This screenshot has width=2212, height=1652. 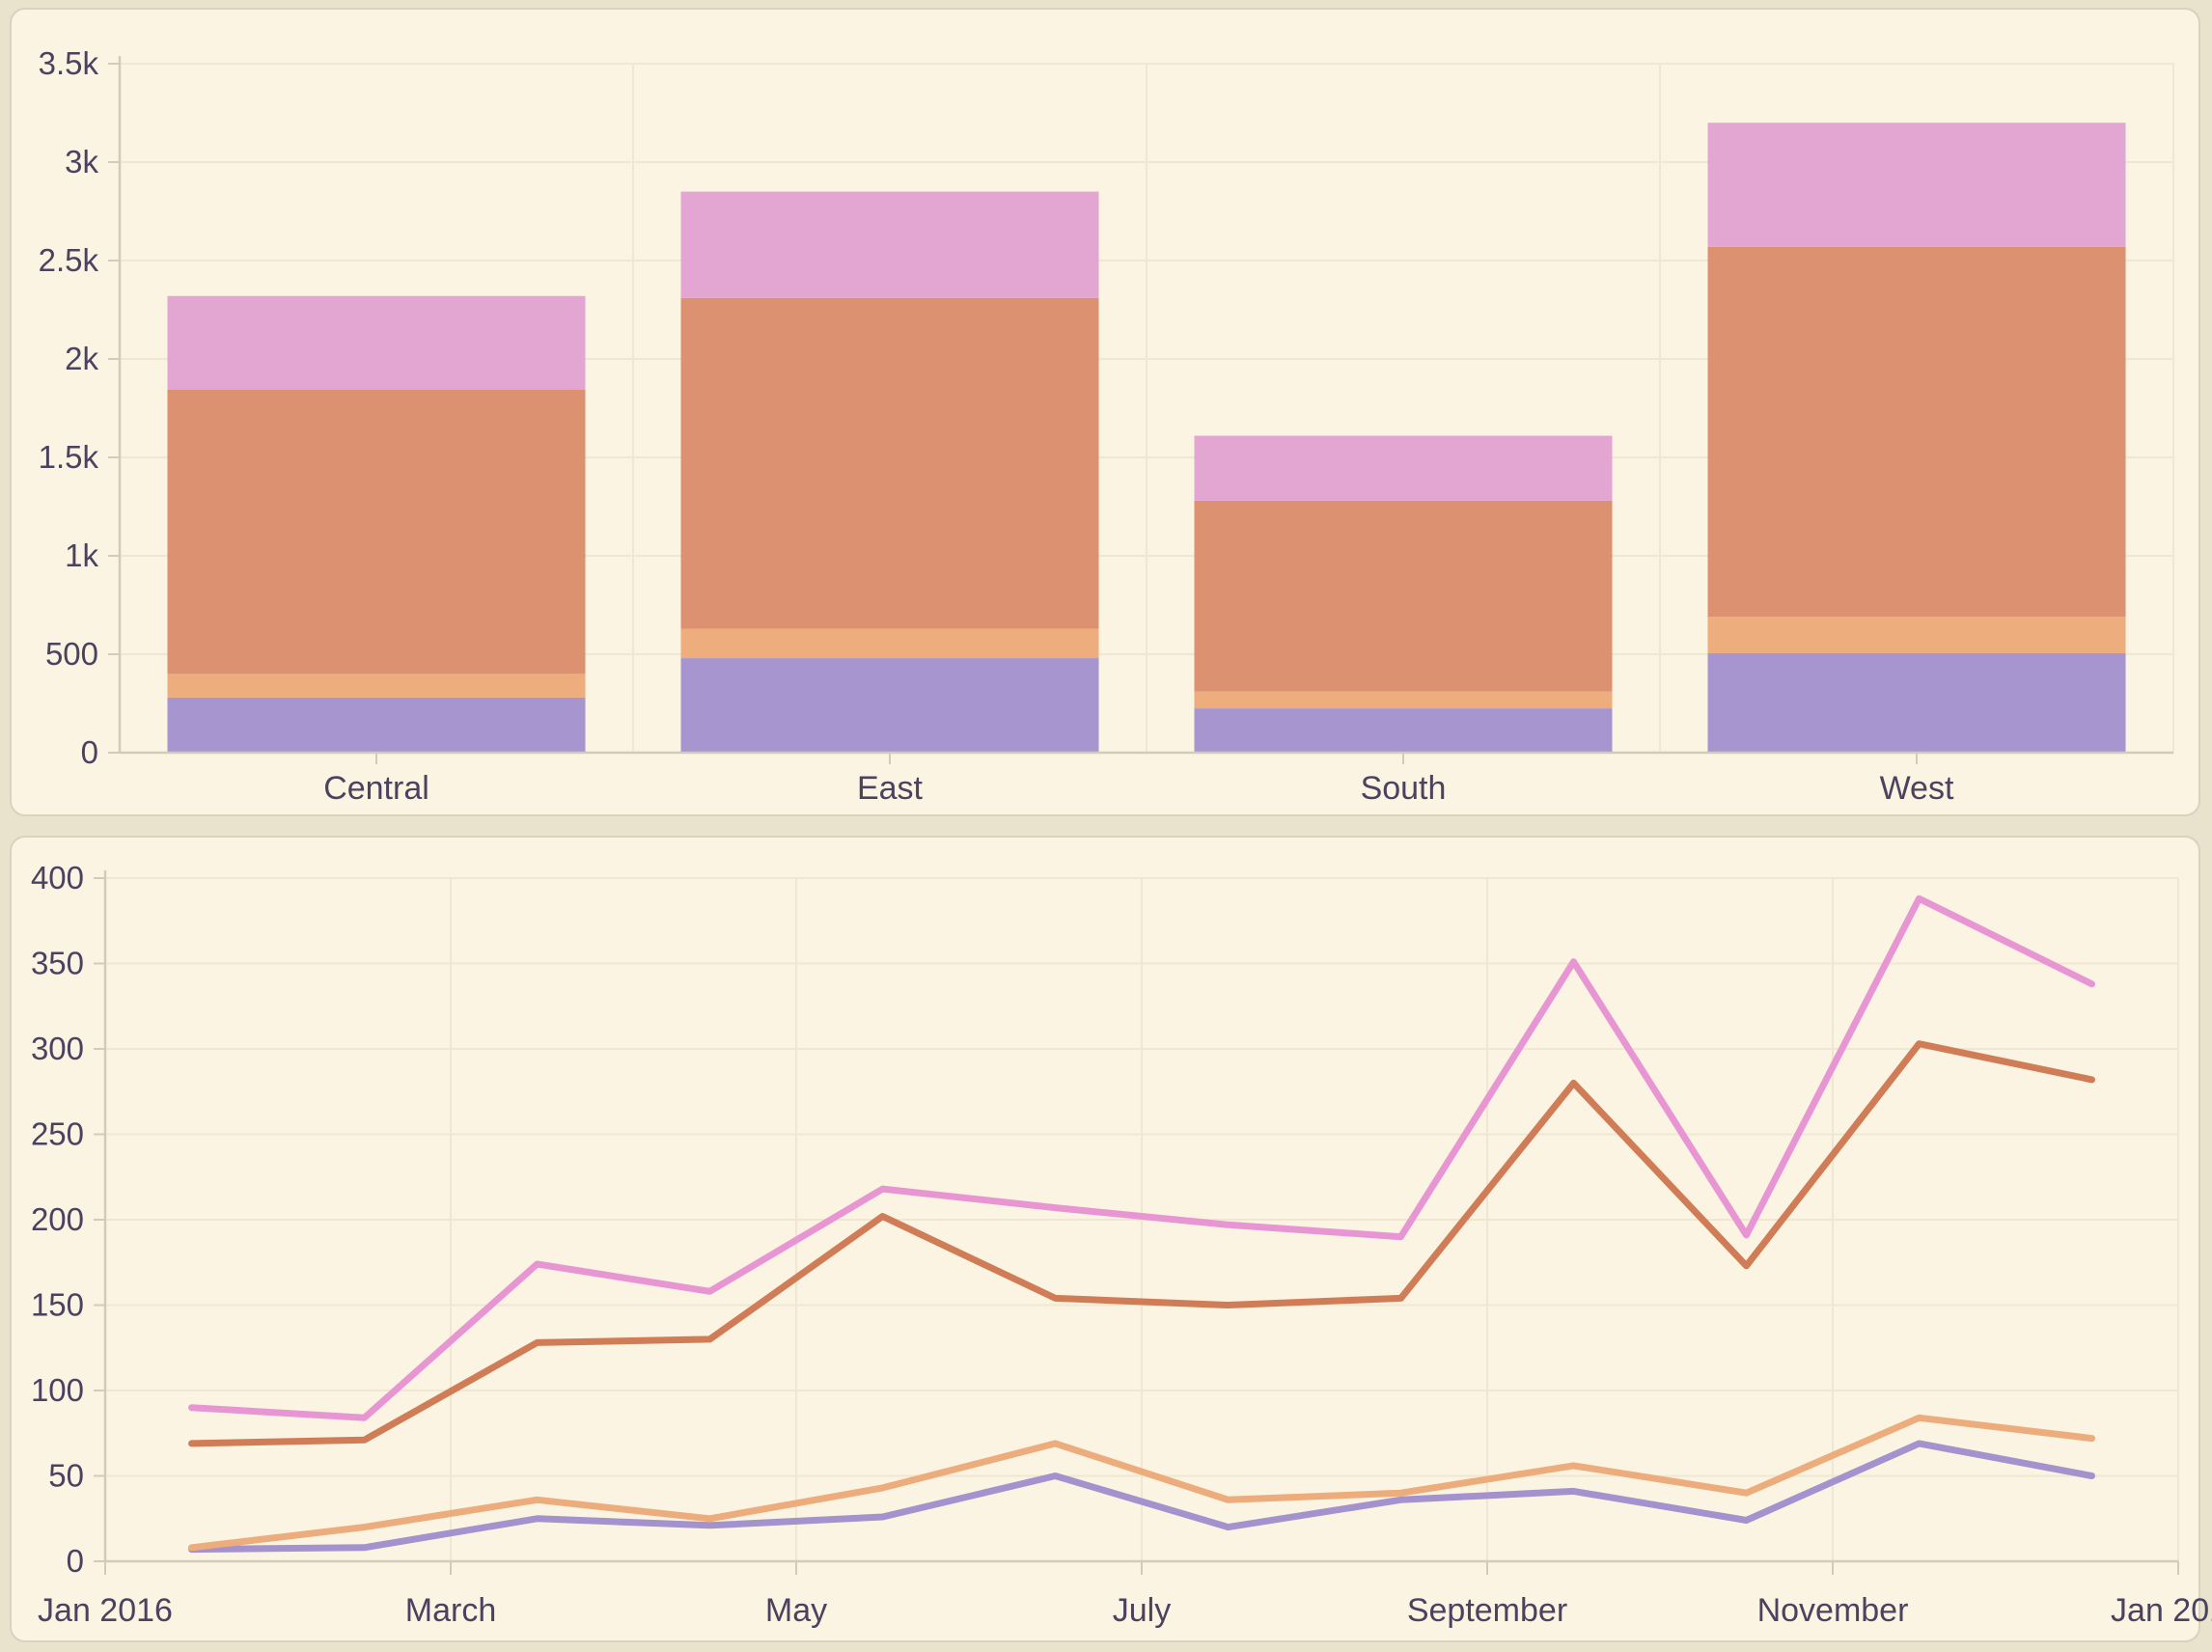 What do you see at coordinates (1487, 1610) in the screenshot?
I see `x-axis-label-september: September` at bounding box center [1487, 1610].